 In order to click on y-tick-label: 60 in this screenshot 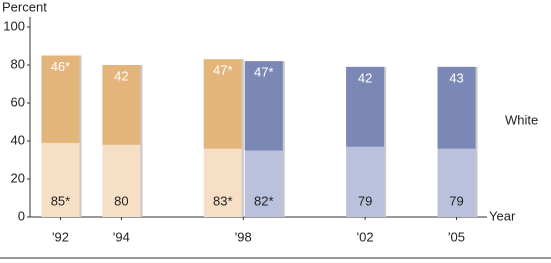, I will do `click(18, 101)`.